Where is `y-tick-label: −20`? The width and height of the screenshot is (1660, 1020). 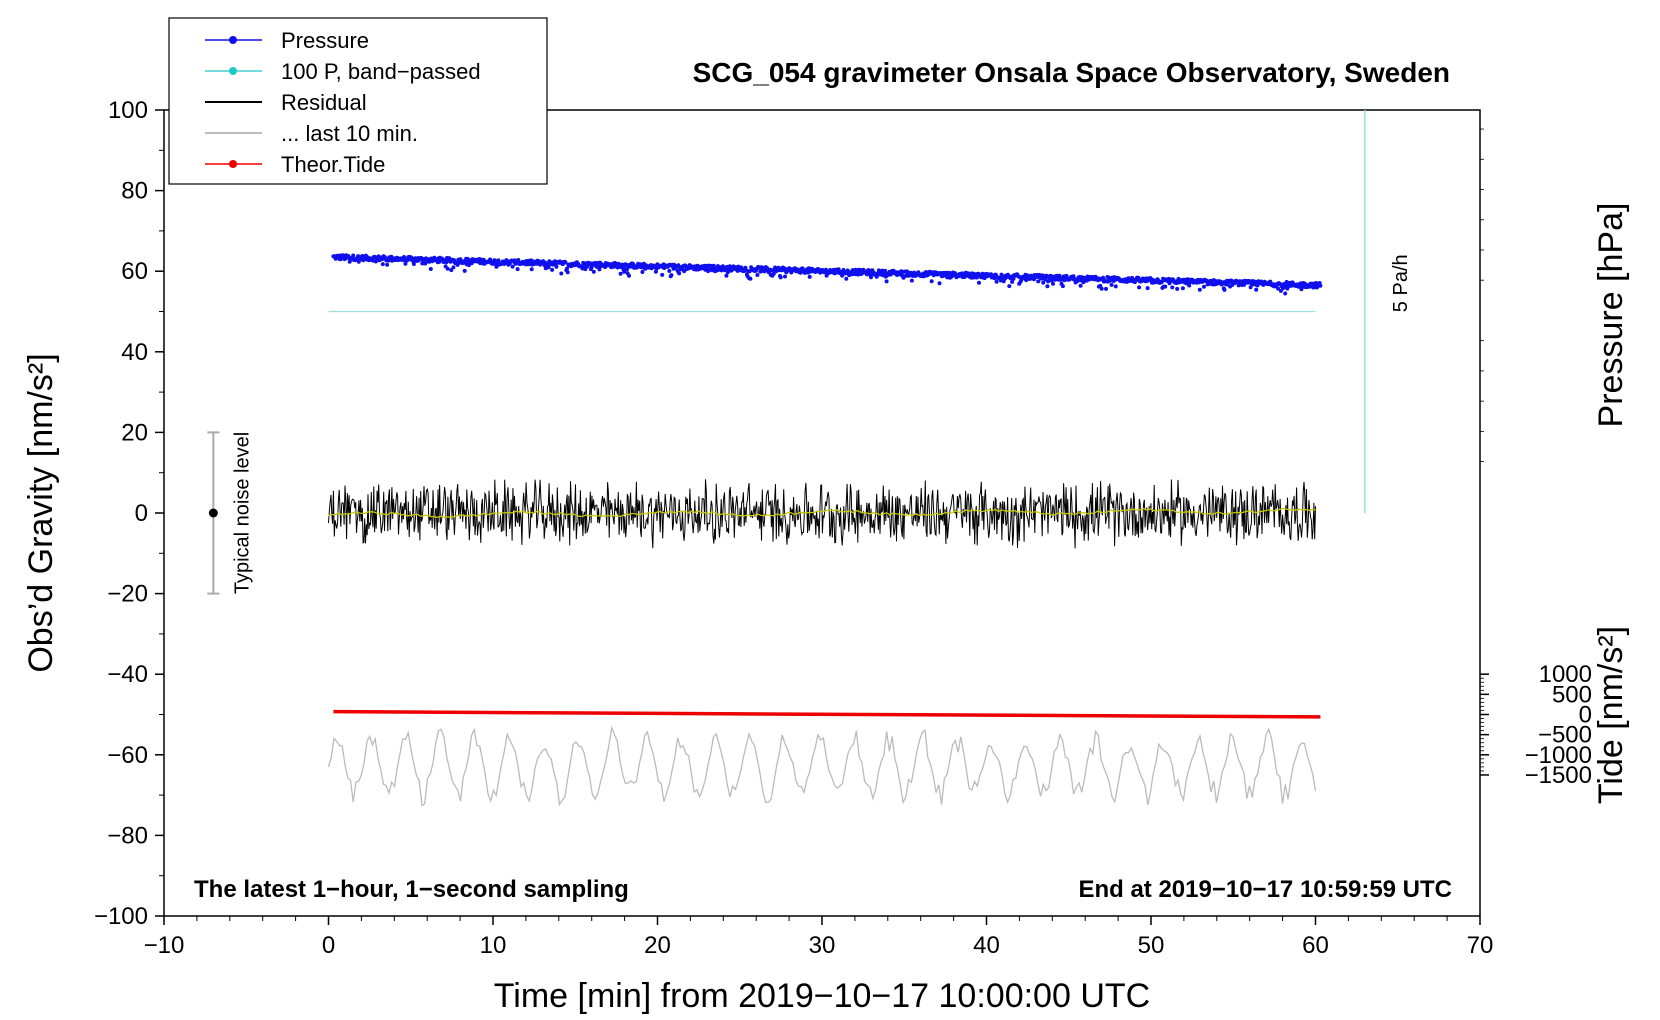 y-tick-label: −20 is located at coordinates (127, 594).